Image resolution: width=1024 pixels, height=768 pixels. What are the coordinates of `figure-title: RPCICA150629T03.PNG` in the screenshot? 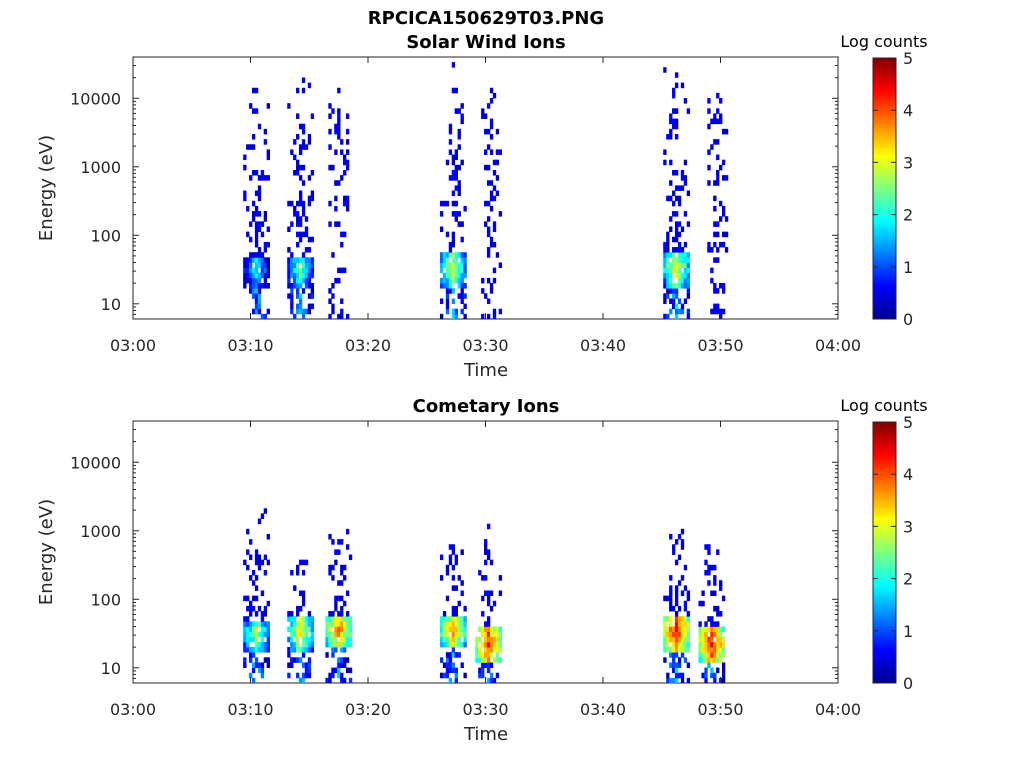 It's located at (486, 18).